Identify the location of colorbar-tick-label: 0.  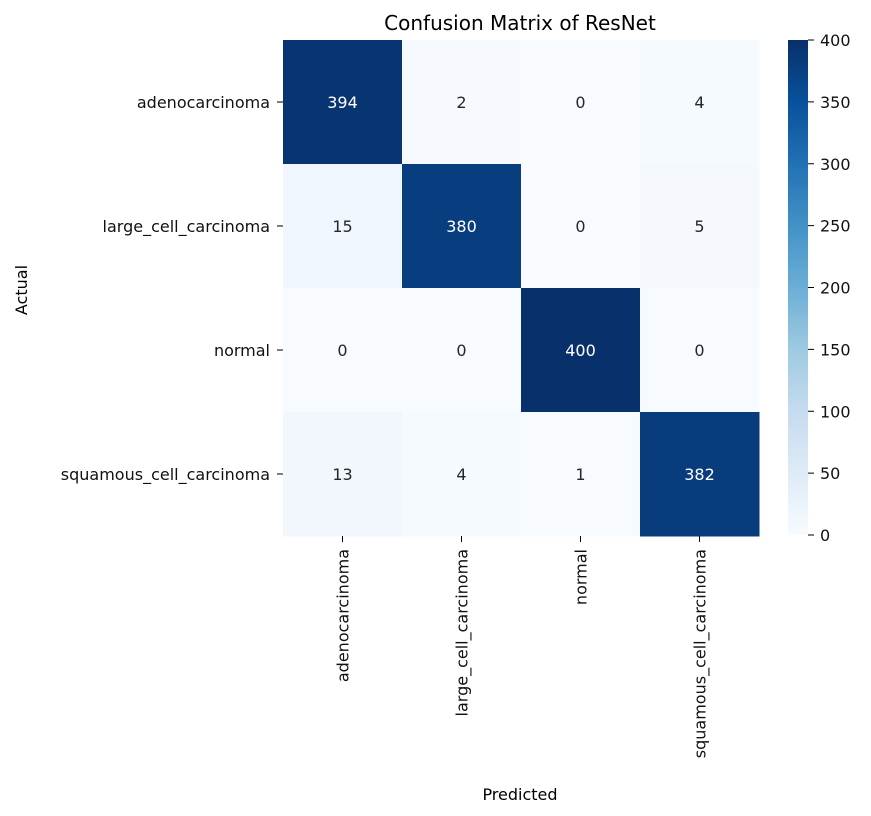
(825, 535).